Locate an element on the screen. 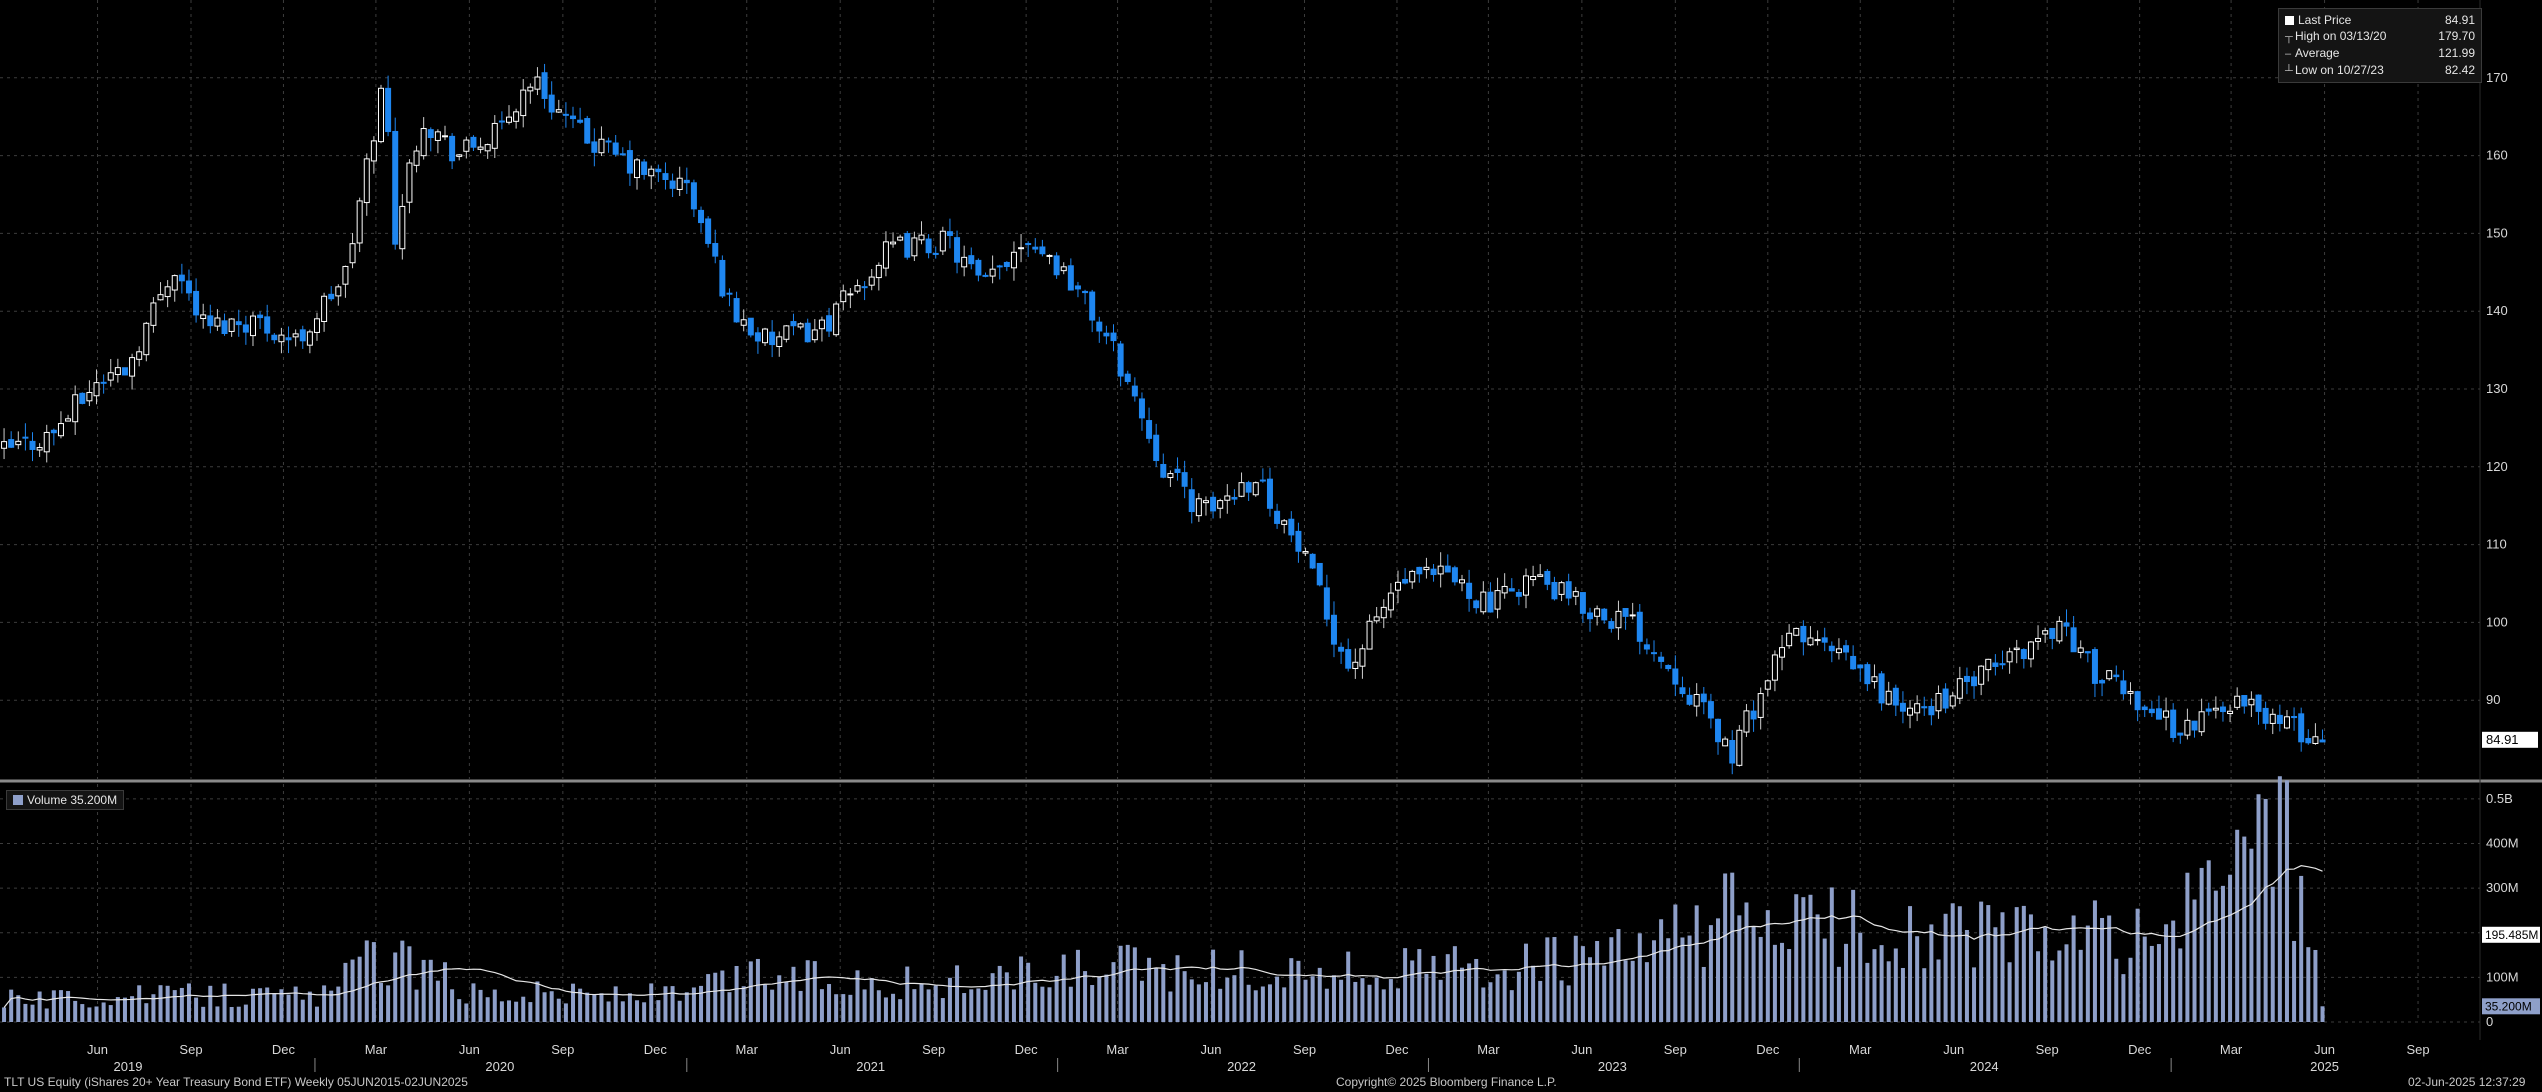 This screenshot has width=2542, height=1092. low-value: 82.42 is located at coordinates (2459, 70).